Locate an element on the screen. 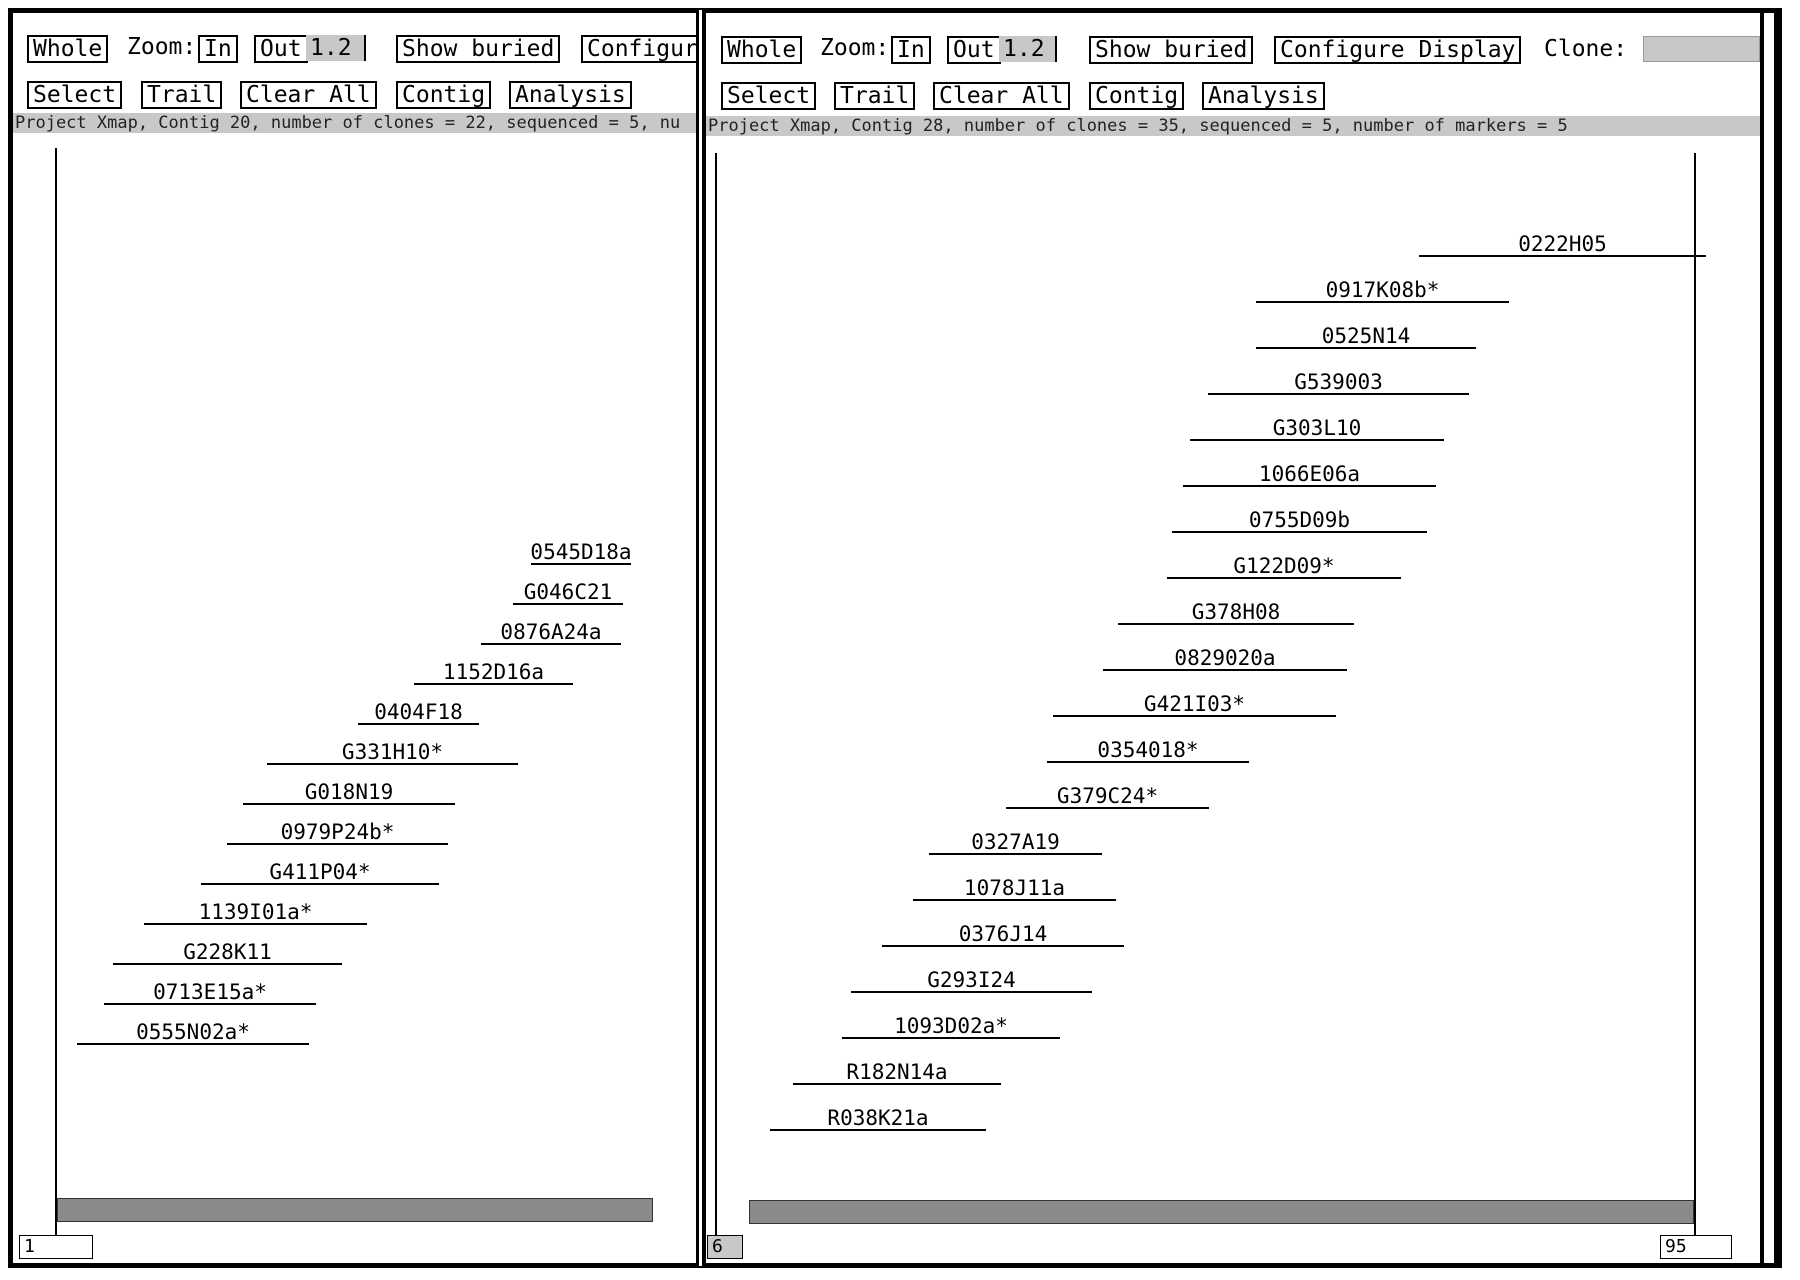  clone-label: 0354018* is located at coordinates (1148, 750).